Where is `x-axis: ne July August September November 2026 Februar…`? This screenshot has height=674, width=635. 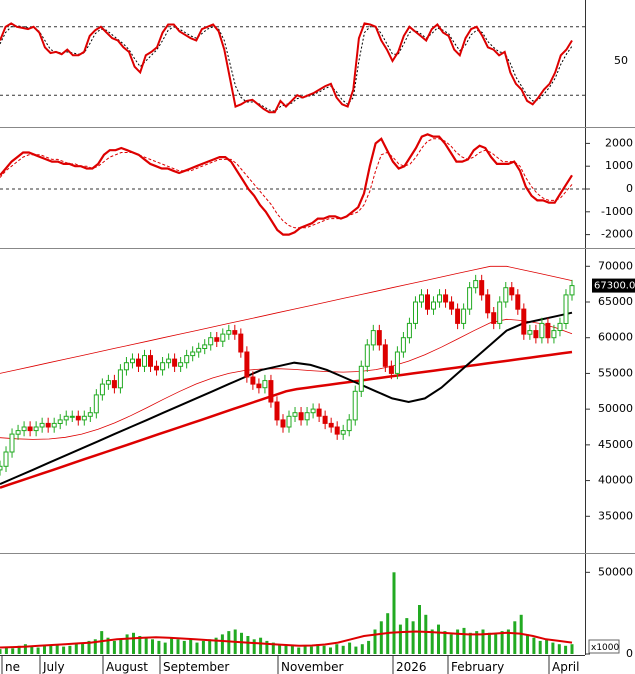
x-axis: ne July August September November 2026 Februar… is located at coordinates (290, 664).